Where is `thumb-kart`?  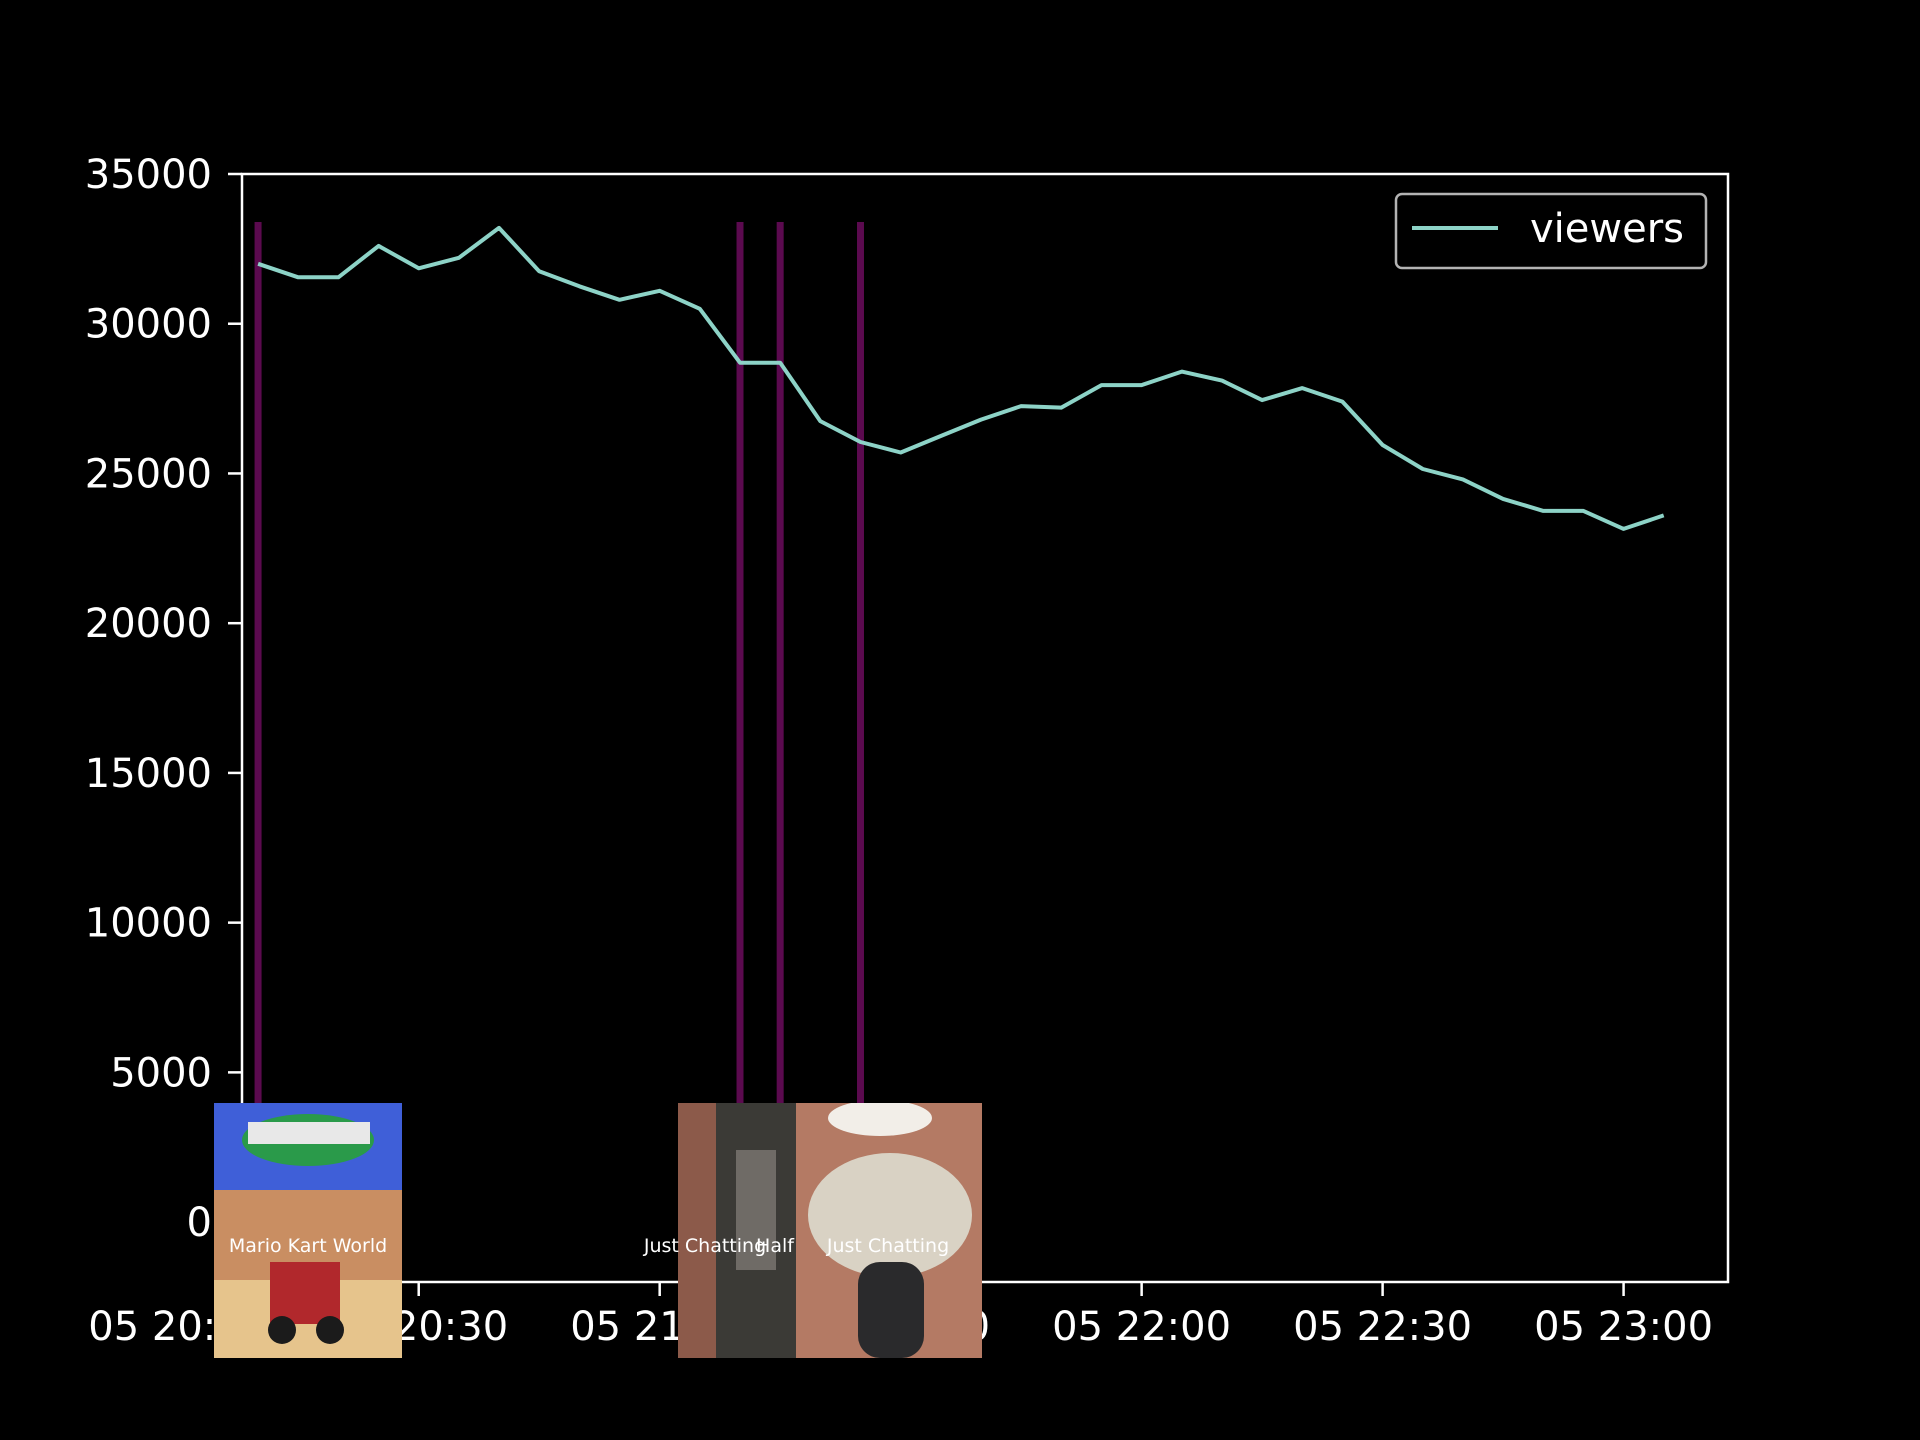
thumb-kart is located at coordinates (305, 1293).